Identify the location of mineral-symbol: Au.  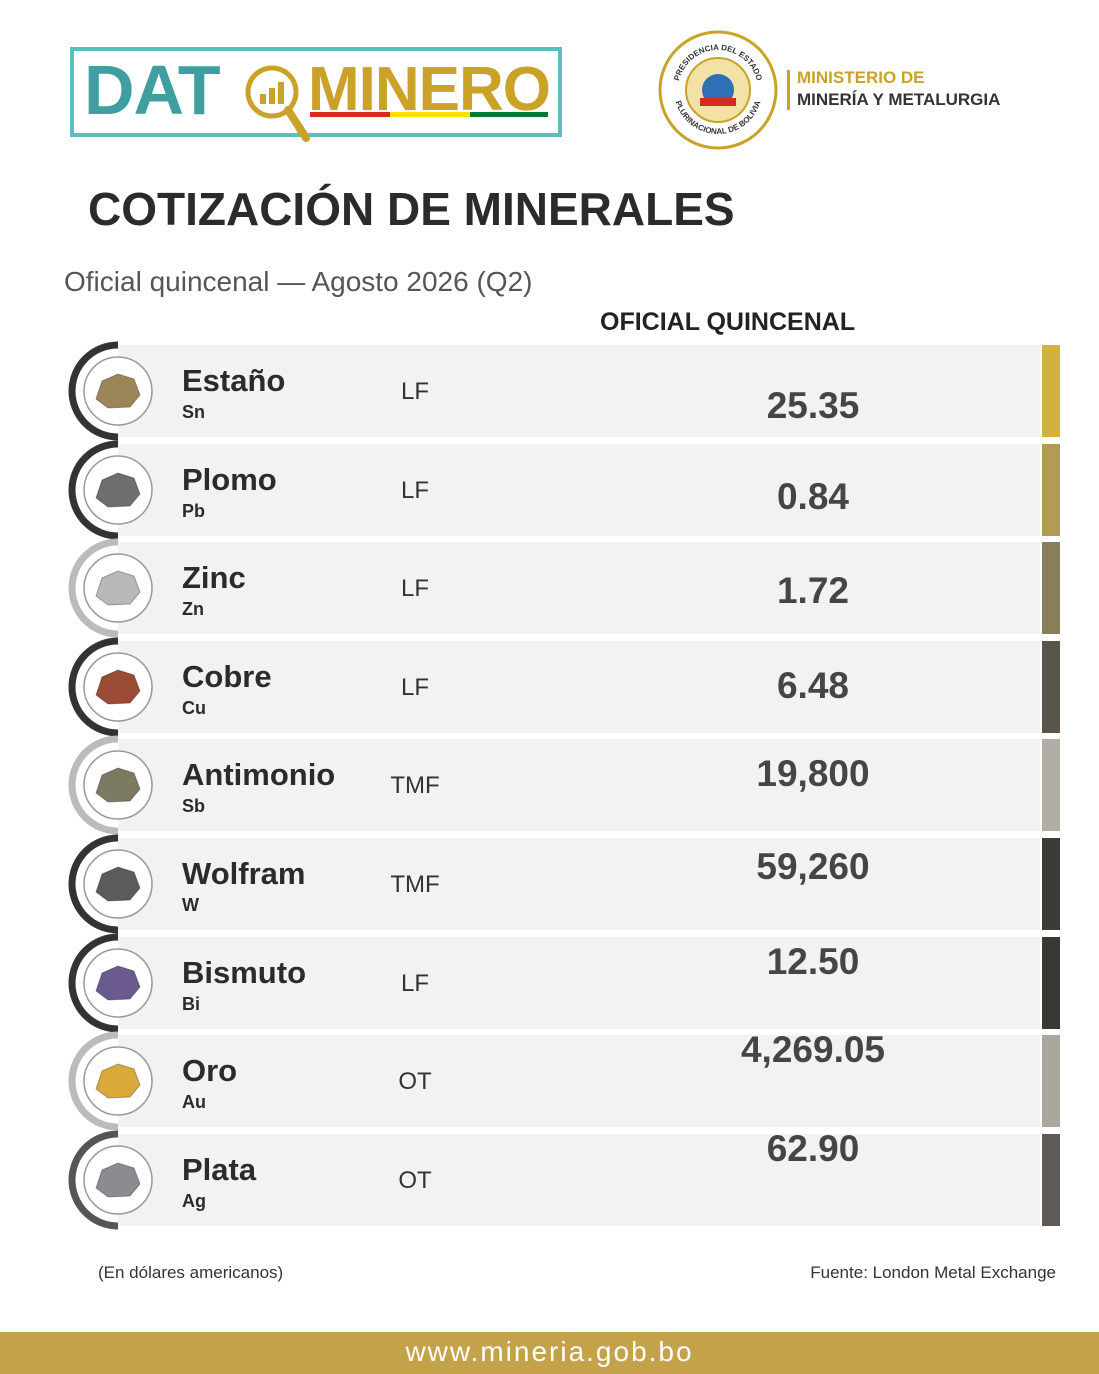
(194, 1102).